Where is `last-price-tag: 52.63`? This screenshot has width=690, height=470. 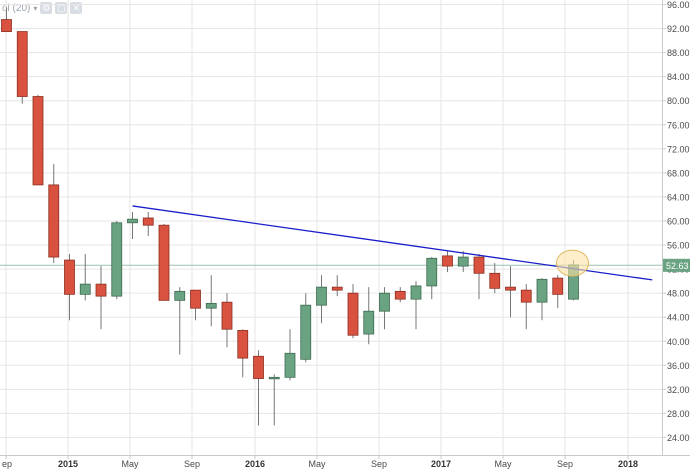 last-price-tag: 52.63 is located at coordinates (676, 265).